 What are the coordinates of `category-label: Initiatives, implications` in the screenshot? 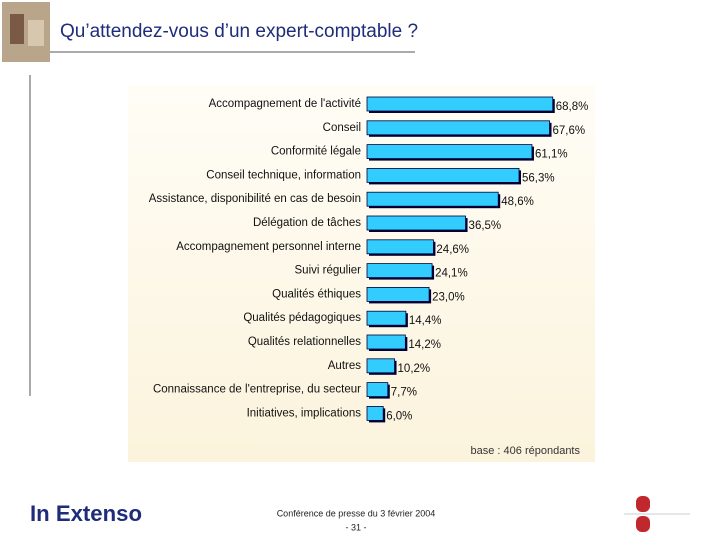 It's located at (304, 413).